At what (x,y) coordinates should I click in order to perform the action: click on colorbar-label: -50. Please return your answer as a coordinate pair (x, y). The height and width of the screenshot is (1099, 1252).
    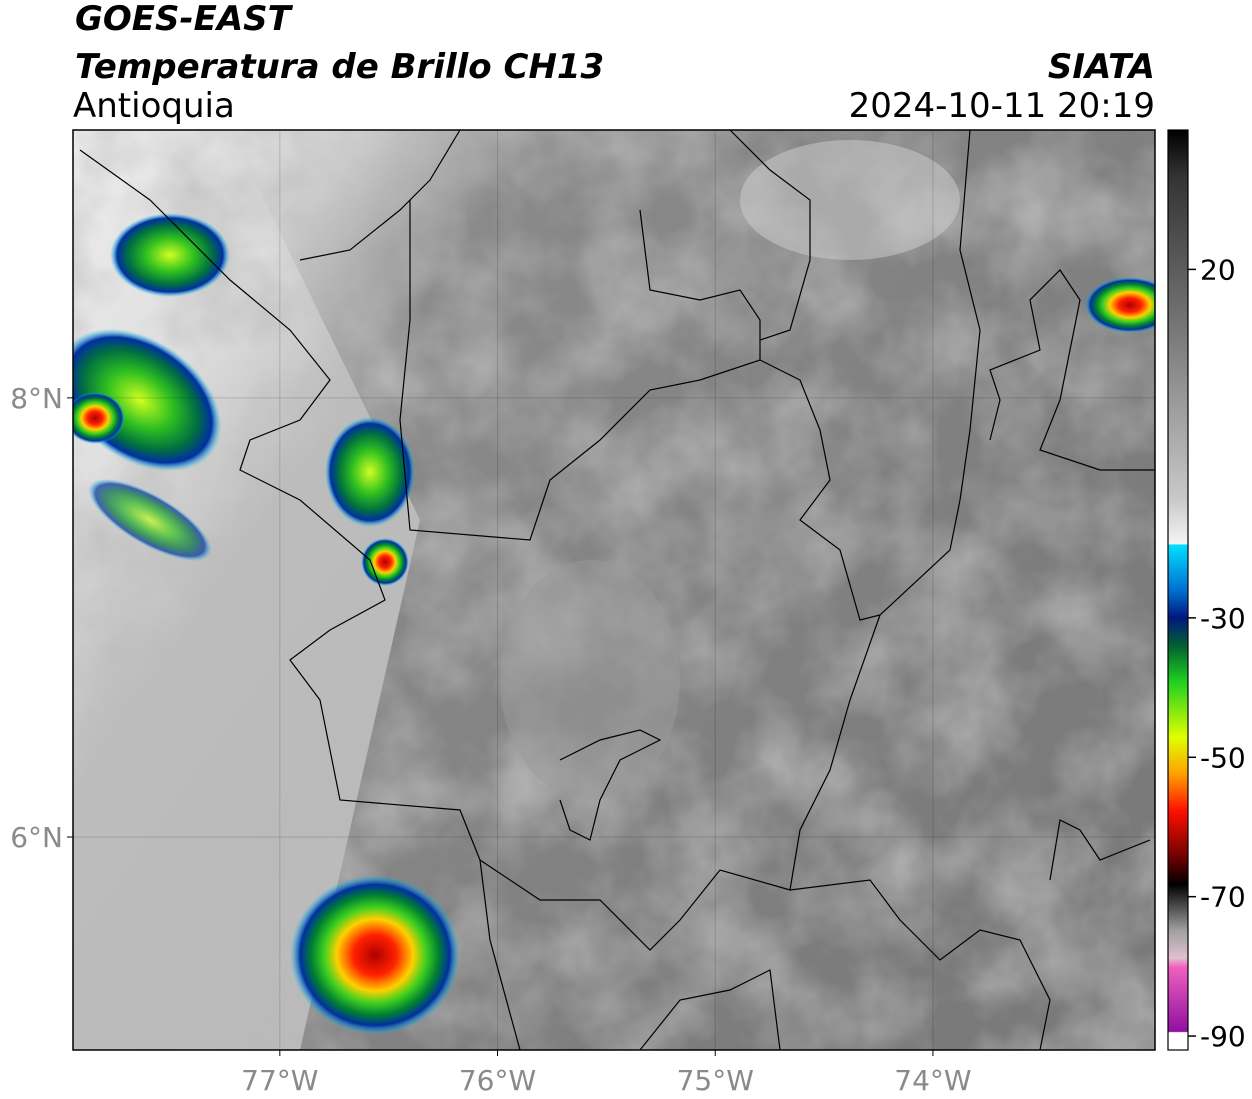
    Looking at the image, I should click on (1223, 757).